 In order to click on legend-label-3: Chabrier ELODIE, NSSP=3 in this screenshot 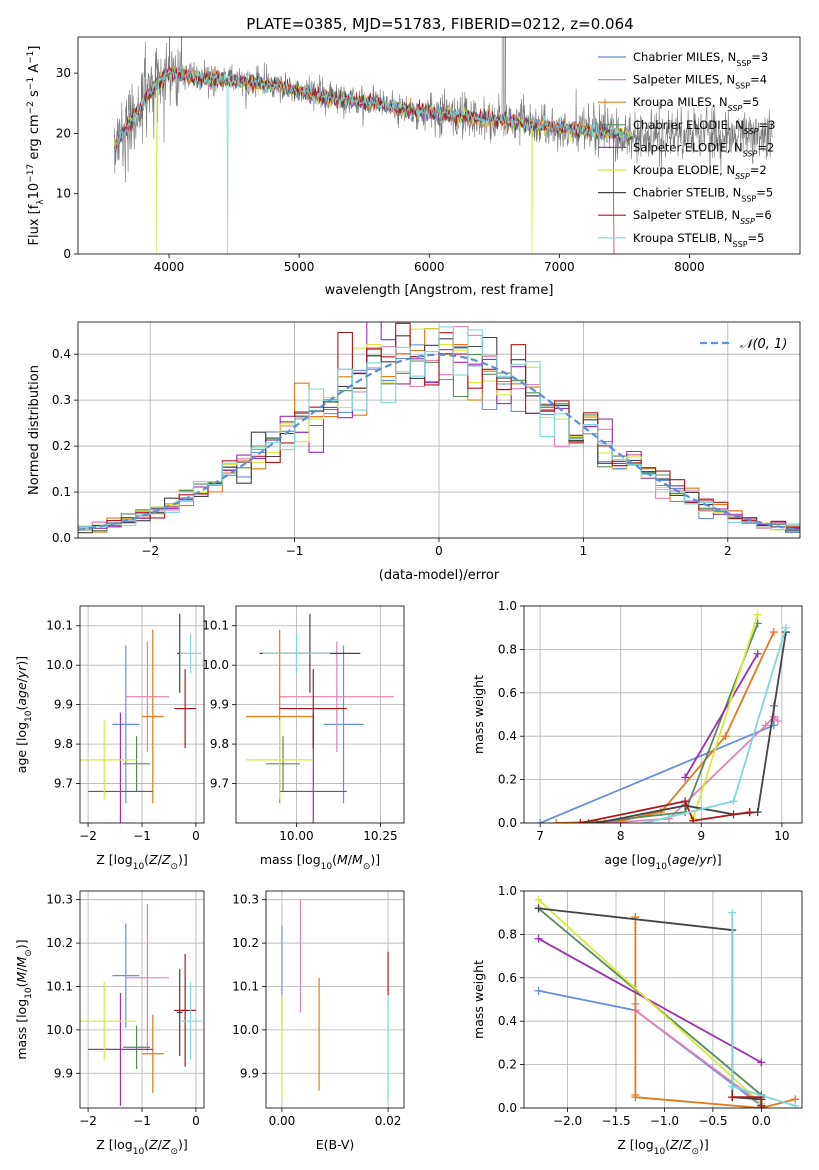, I will do `click(704, 127)`.